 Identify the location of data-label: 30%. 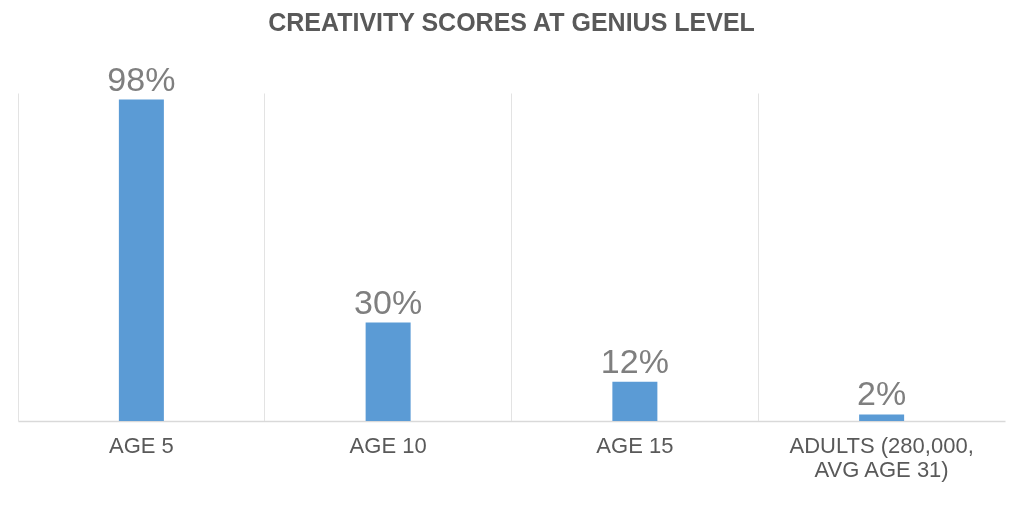
(388, 301).